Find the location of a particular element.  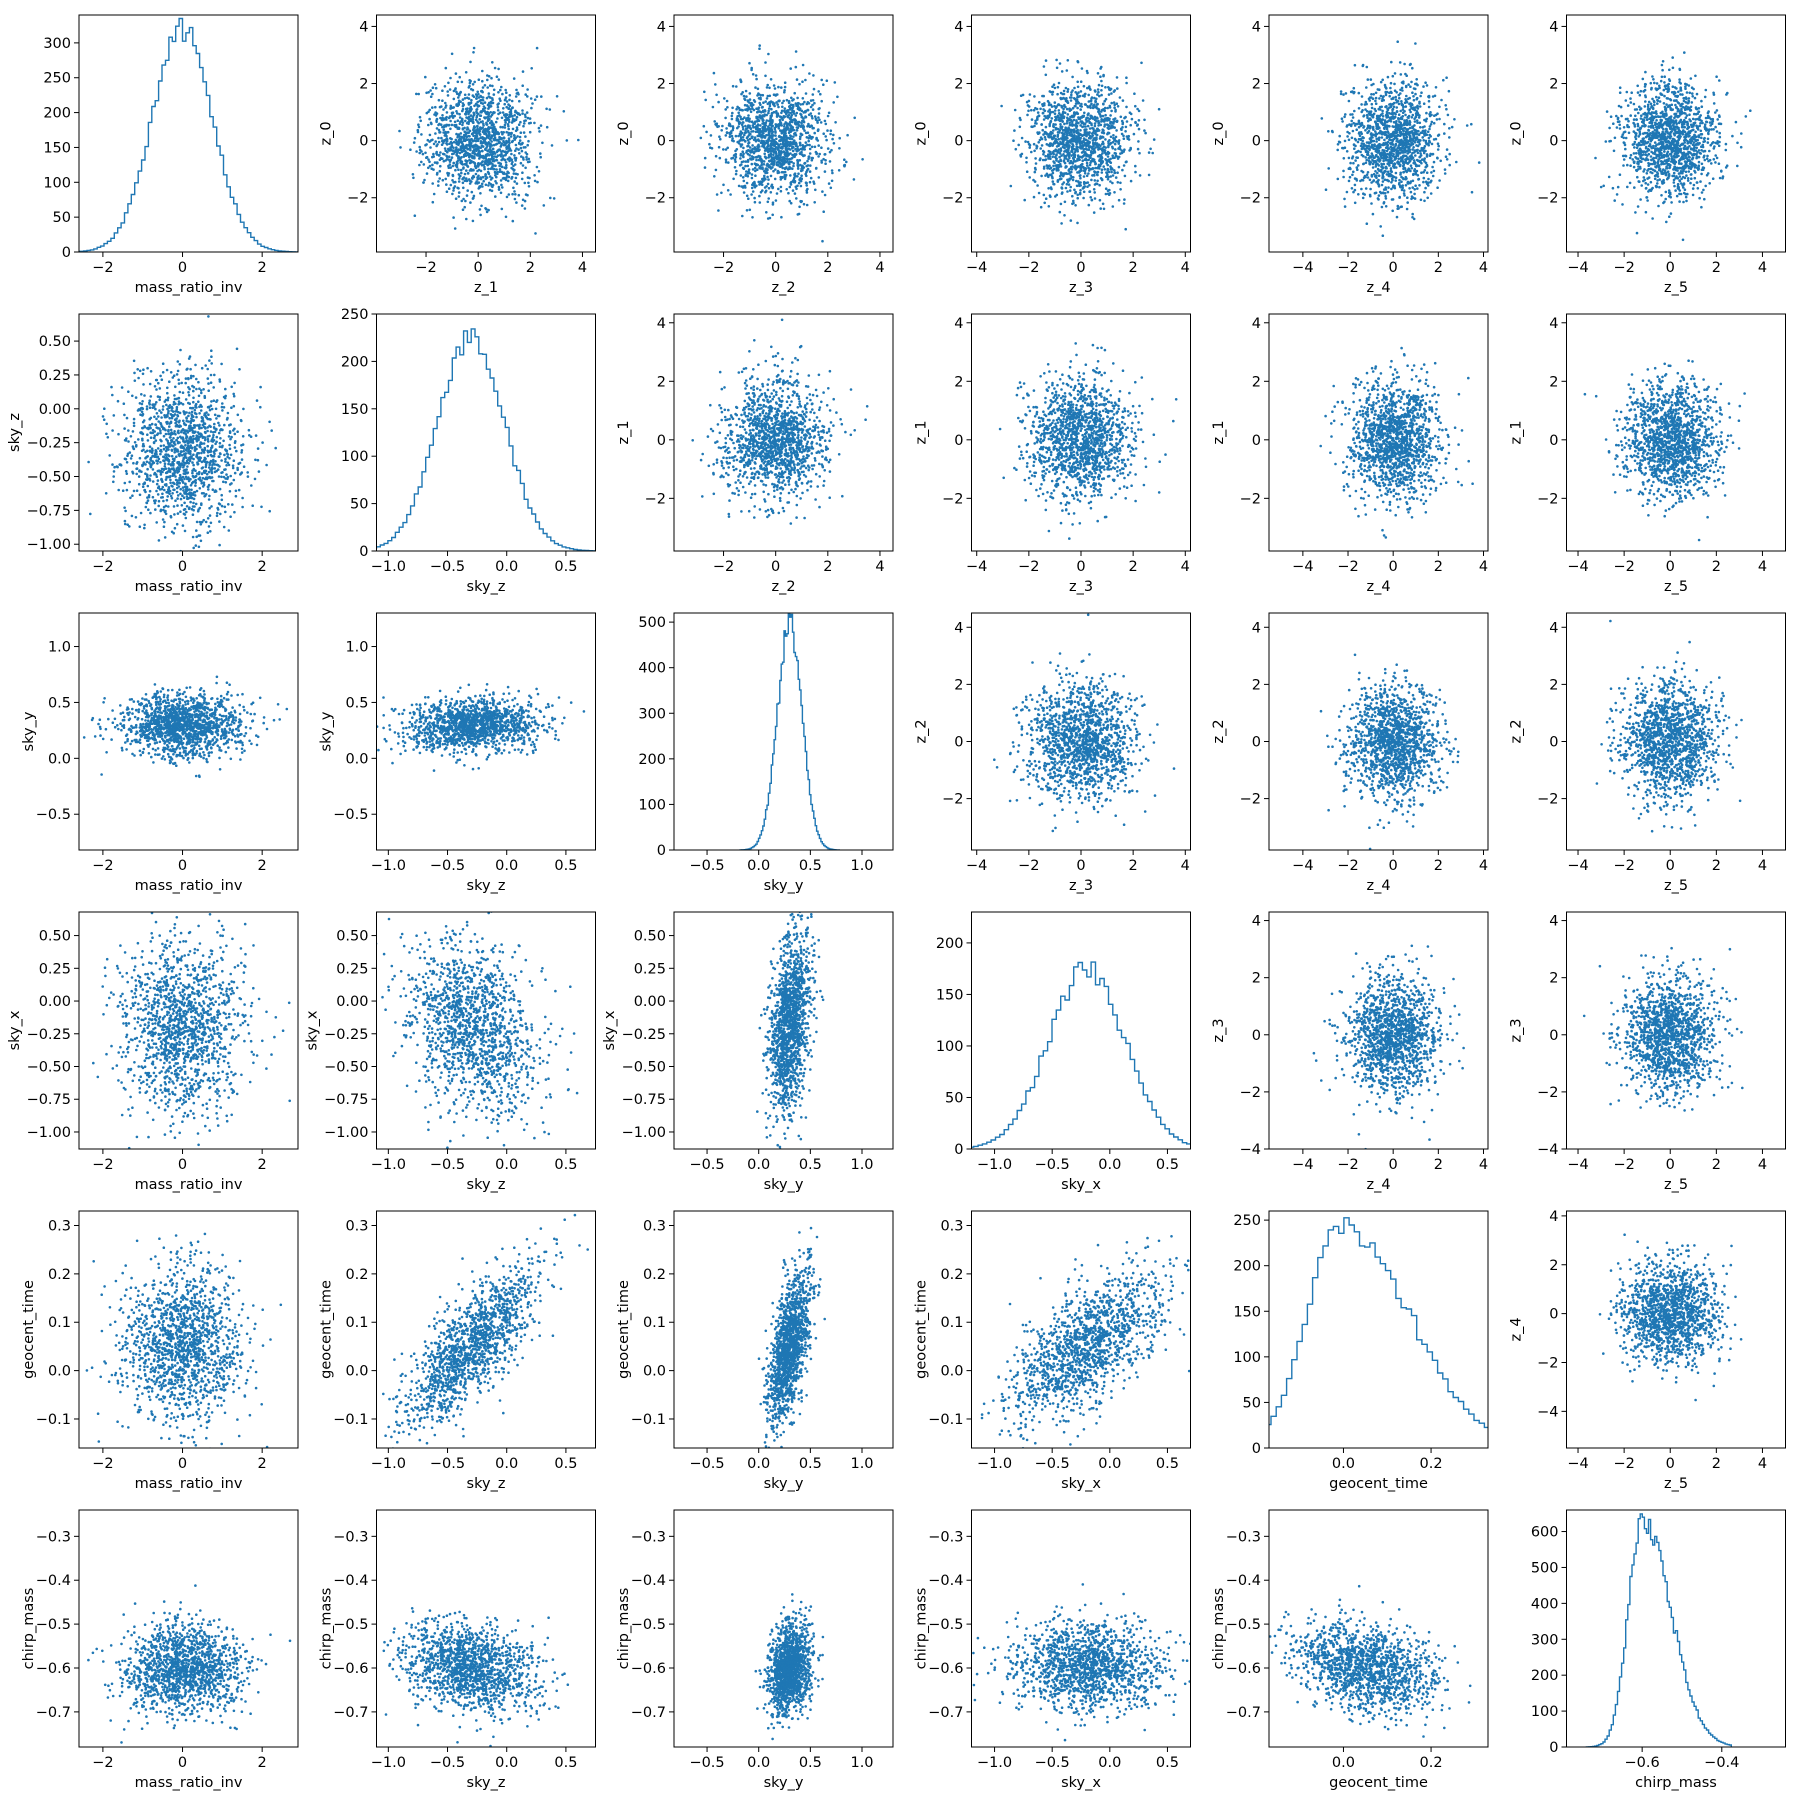

y-tick-label: 0 is located at coordinates (66, 253).